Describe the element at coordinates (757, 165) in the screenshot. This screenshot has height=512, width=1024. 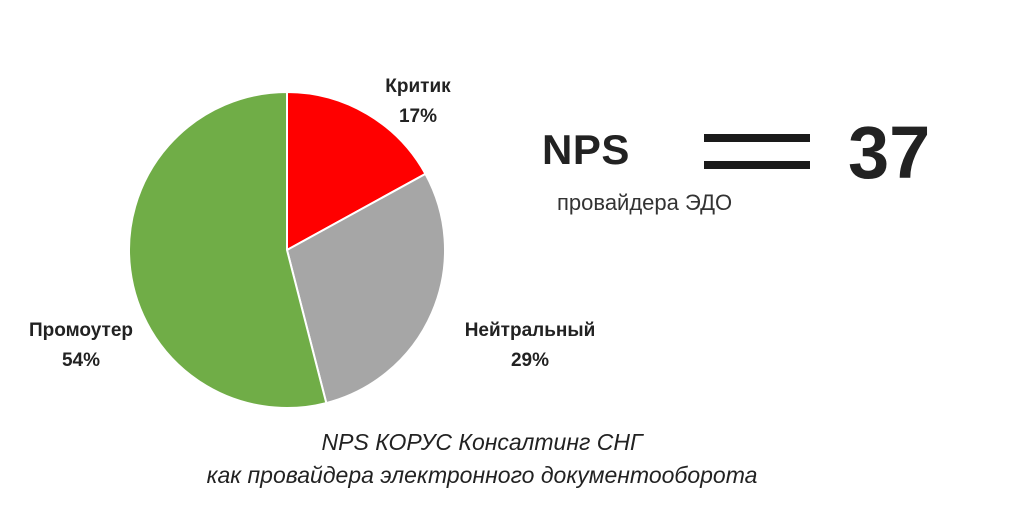
I see `equals-icon-bottom-bar` at that location.